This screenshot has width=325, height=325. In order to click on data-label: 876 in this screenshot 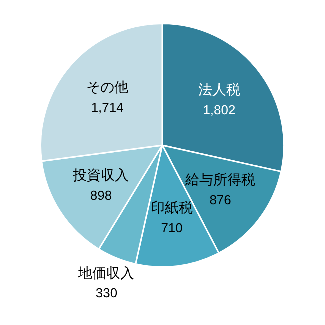, I will do `click(221, 200)`.